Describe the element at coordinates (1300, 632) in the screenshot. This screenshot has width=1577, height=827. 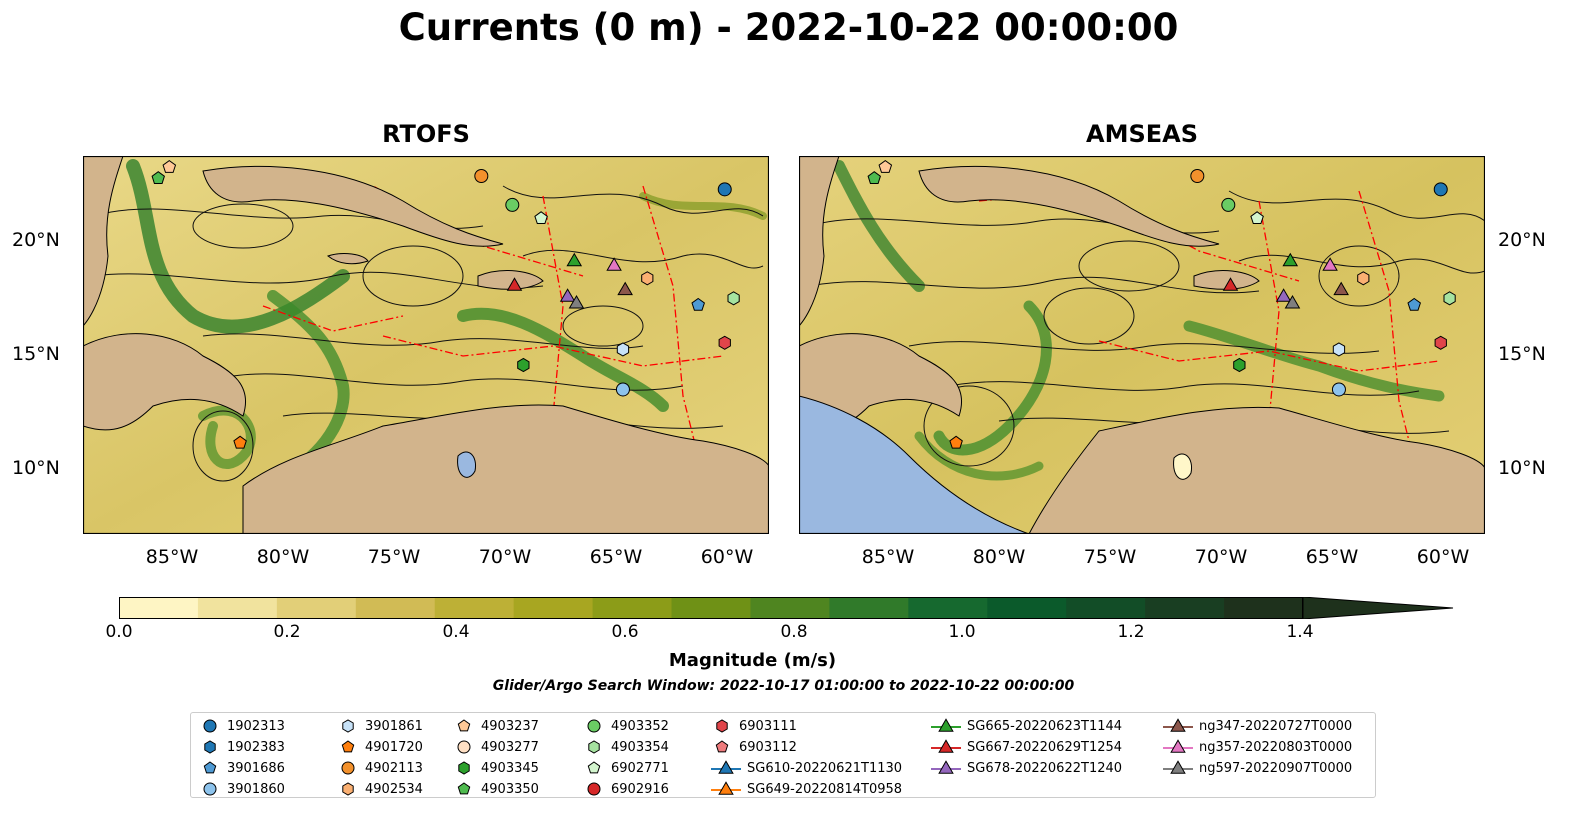
I see `colorbar-tick-7: 1.4` at that location.